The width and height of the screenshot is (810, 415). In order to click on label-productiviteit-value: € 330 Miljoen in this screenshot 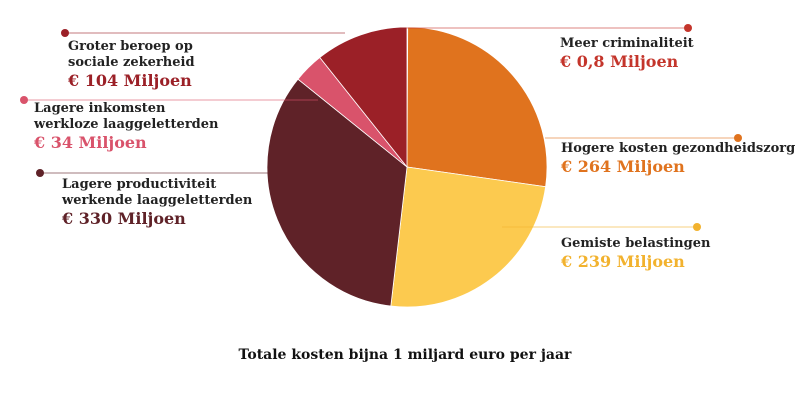, I will do `click(124, 218)`.